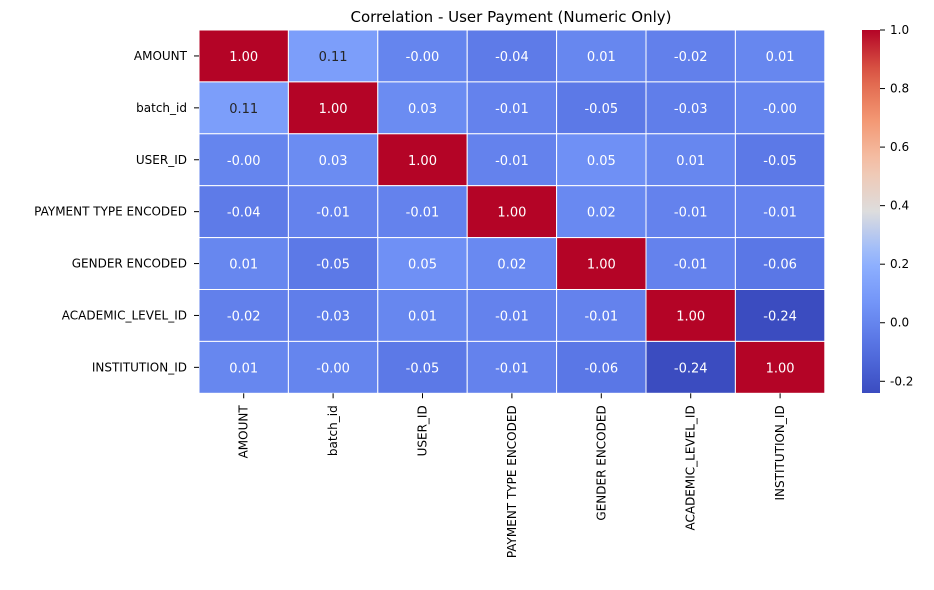 Image resolution: width=934 pixels, height=590 pixels. Describe the element at coordinates (161, 56) in the screenshot. I see `y-tick-label: AMOUNT` at that location.